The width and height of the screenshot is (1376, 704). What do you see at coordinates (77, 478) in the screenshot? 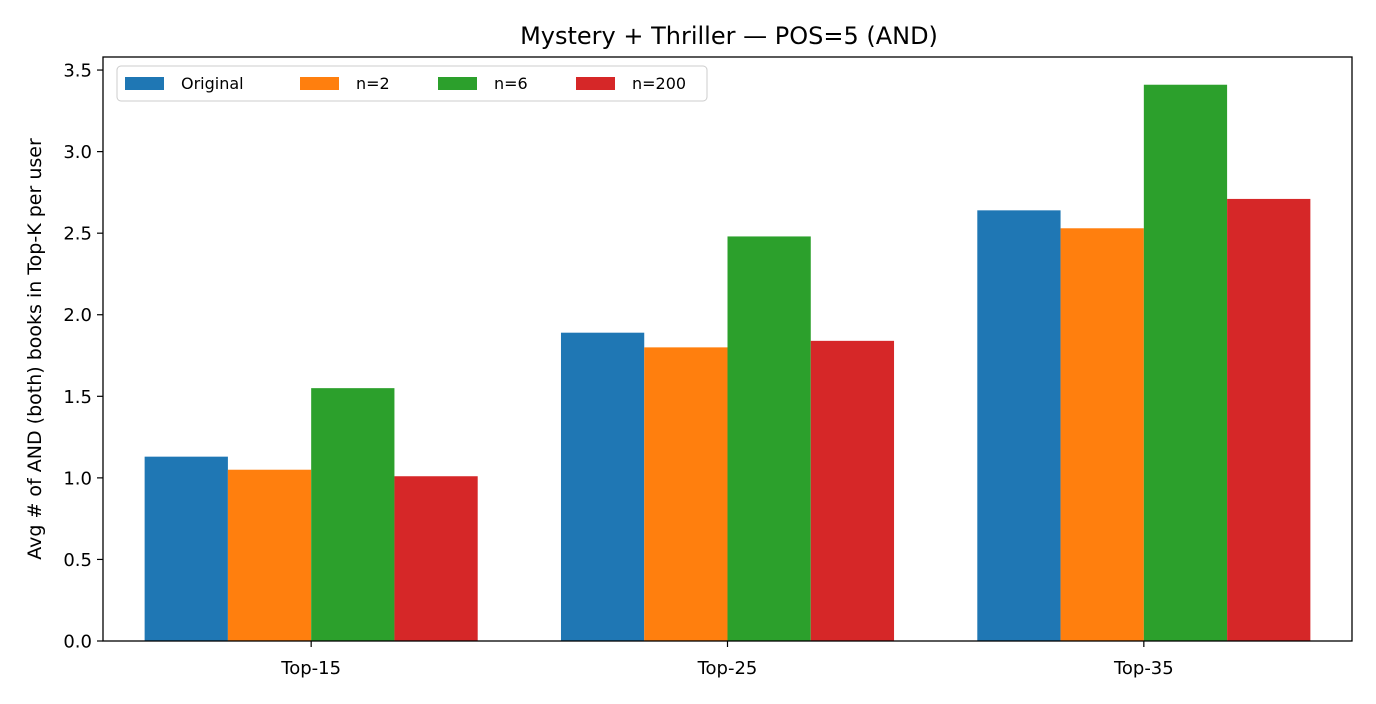
I see `y-tick-label: 1.0` at bounding box center [77, 478].